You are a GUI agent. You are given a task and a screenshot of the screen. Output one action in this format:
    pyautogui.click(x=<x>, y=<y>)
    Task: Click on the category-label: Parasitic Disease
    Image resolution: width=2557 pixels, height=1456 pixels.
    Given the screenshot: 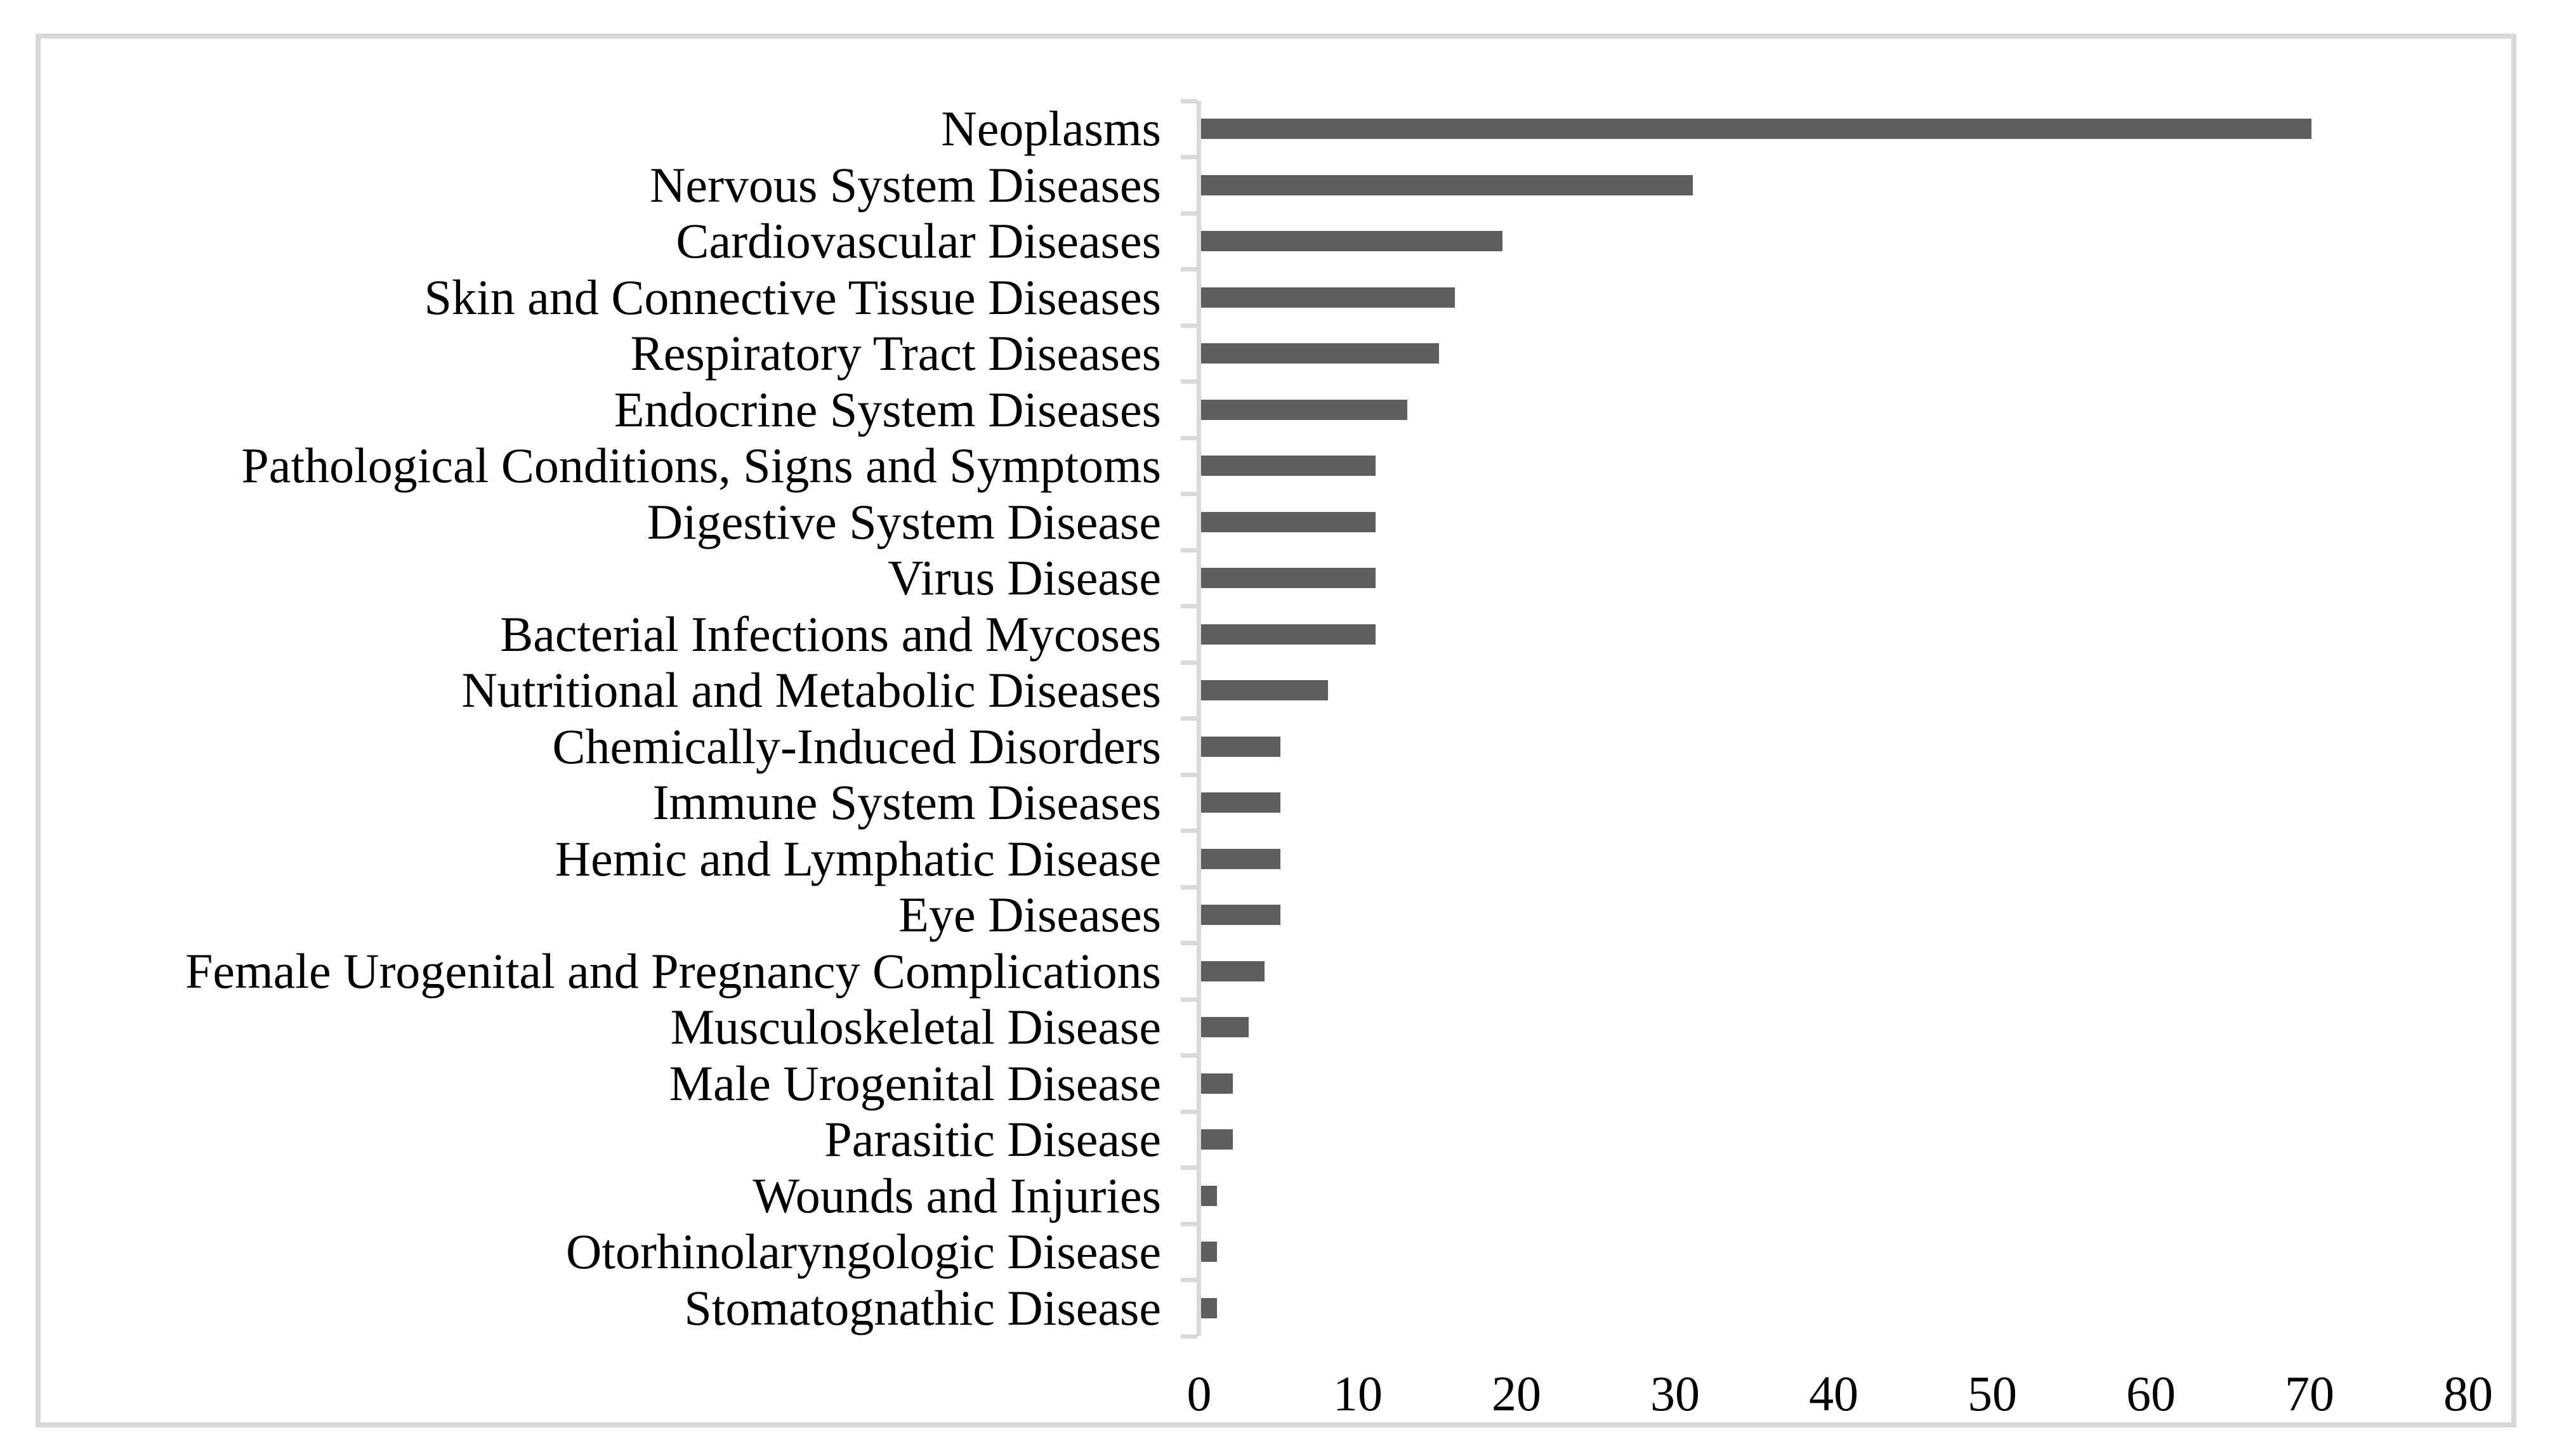 What is the action you would take?
    pyautogui.click(x=992, y=1139)
    